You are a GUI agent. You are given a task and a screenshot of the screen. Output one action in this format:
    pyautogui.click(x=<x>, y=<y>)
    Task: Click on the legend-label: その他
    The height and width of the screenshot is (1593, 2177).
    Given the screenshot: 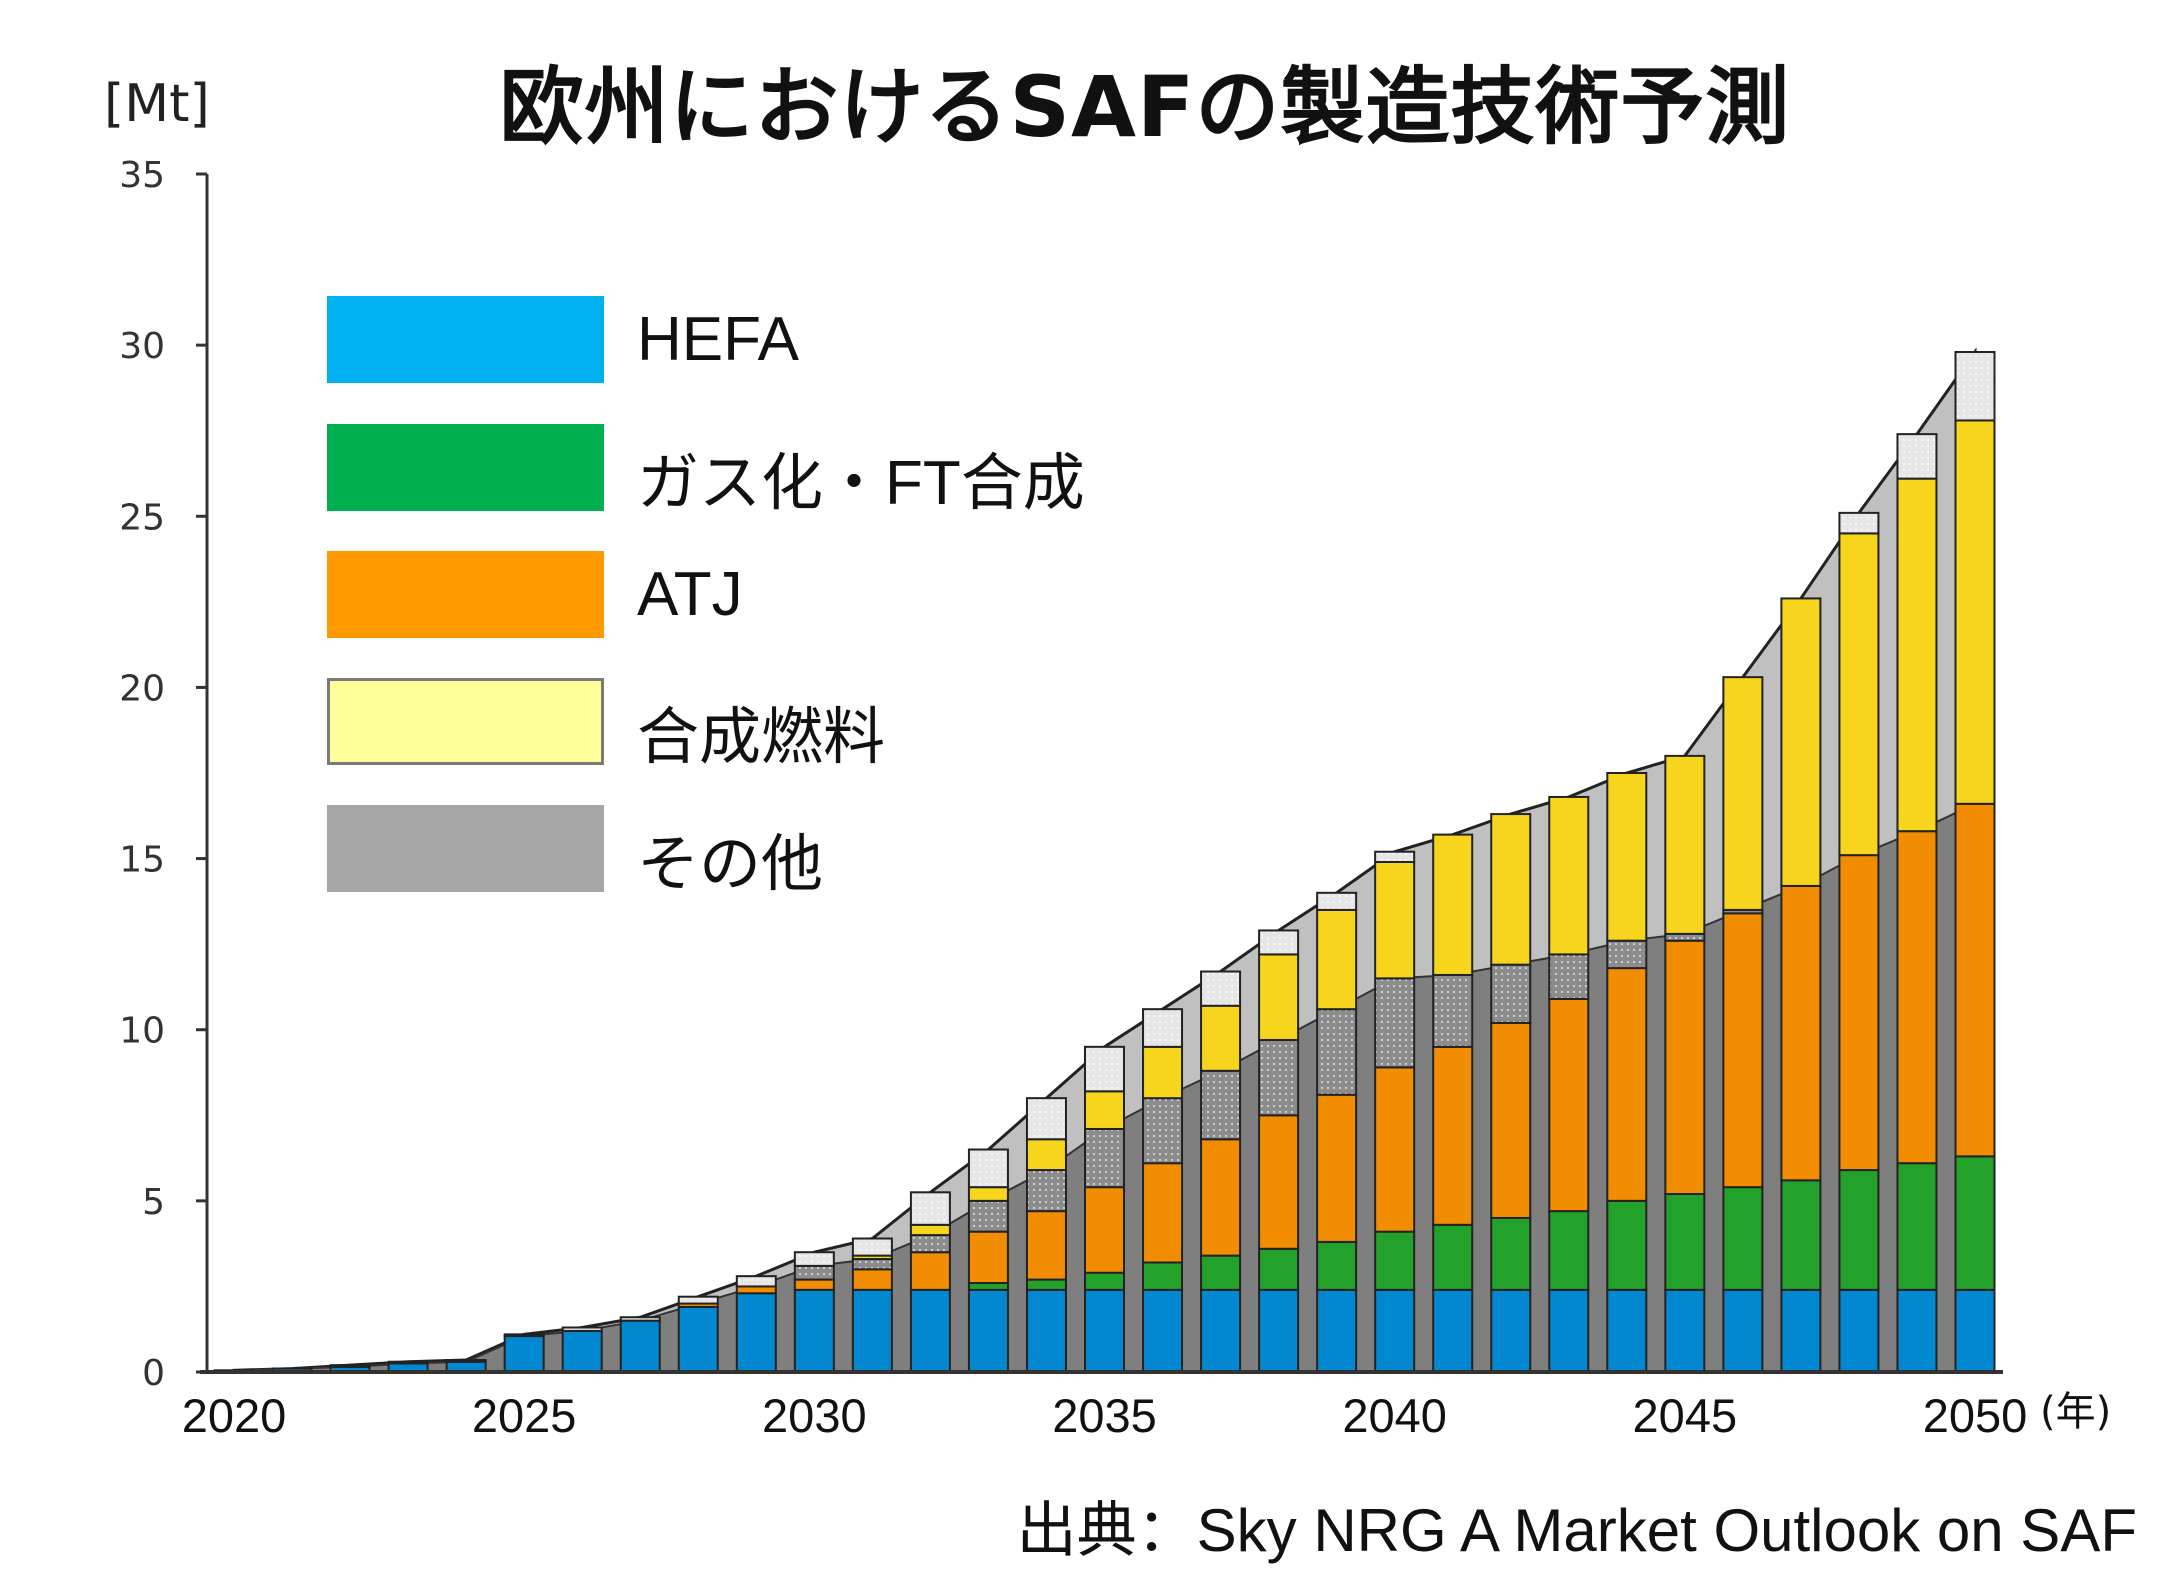 What is the action you would take?
    pyautogui.click(x=730, y=864)
    